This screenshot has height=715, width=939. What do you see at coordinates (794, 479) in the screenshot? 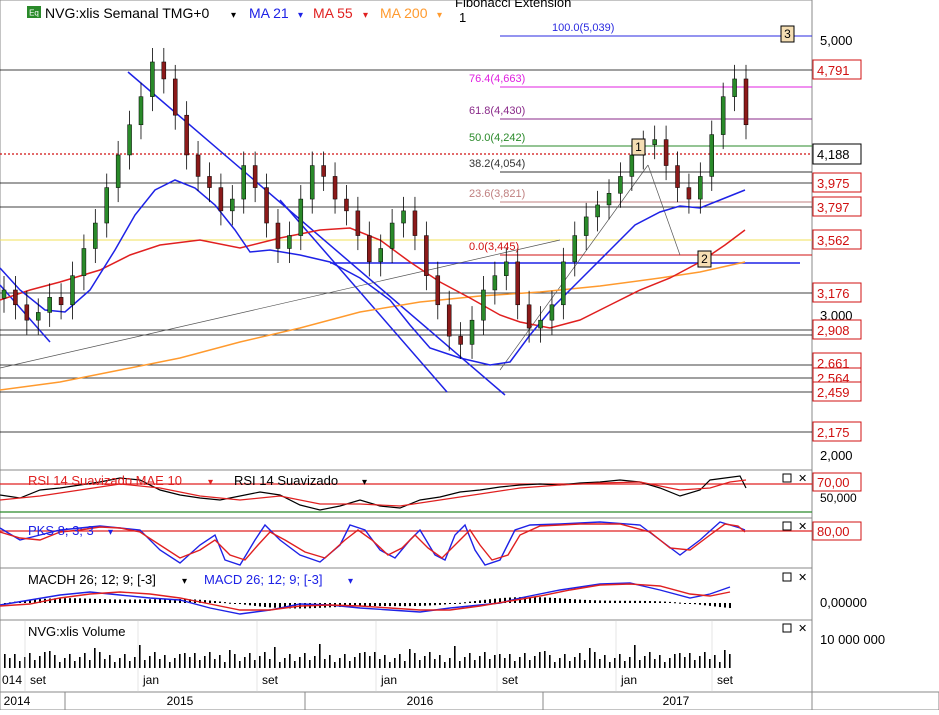
I see `rsi-panel-controls: ✕` at bounding box center [794, 479].